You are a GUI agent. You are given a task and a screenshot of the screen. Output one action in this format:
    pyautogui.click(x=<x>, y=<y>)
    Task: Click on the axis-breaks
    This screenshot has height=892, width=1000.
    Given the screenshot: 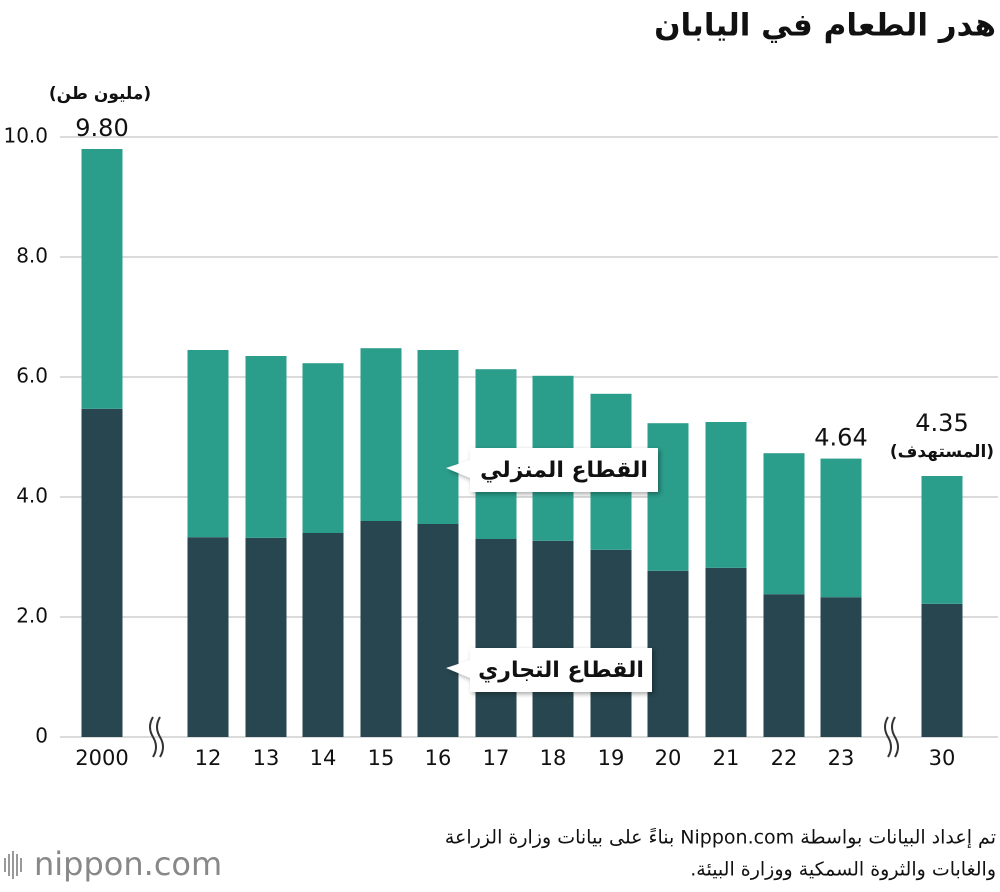 What is the action you would take?
    pyautogui.click(x=524, y=737)
    